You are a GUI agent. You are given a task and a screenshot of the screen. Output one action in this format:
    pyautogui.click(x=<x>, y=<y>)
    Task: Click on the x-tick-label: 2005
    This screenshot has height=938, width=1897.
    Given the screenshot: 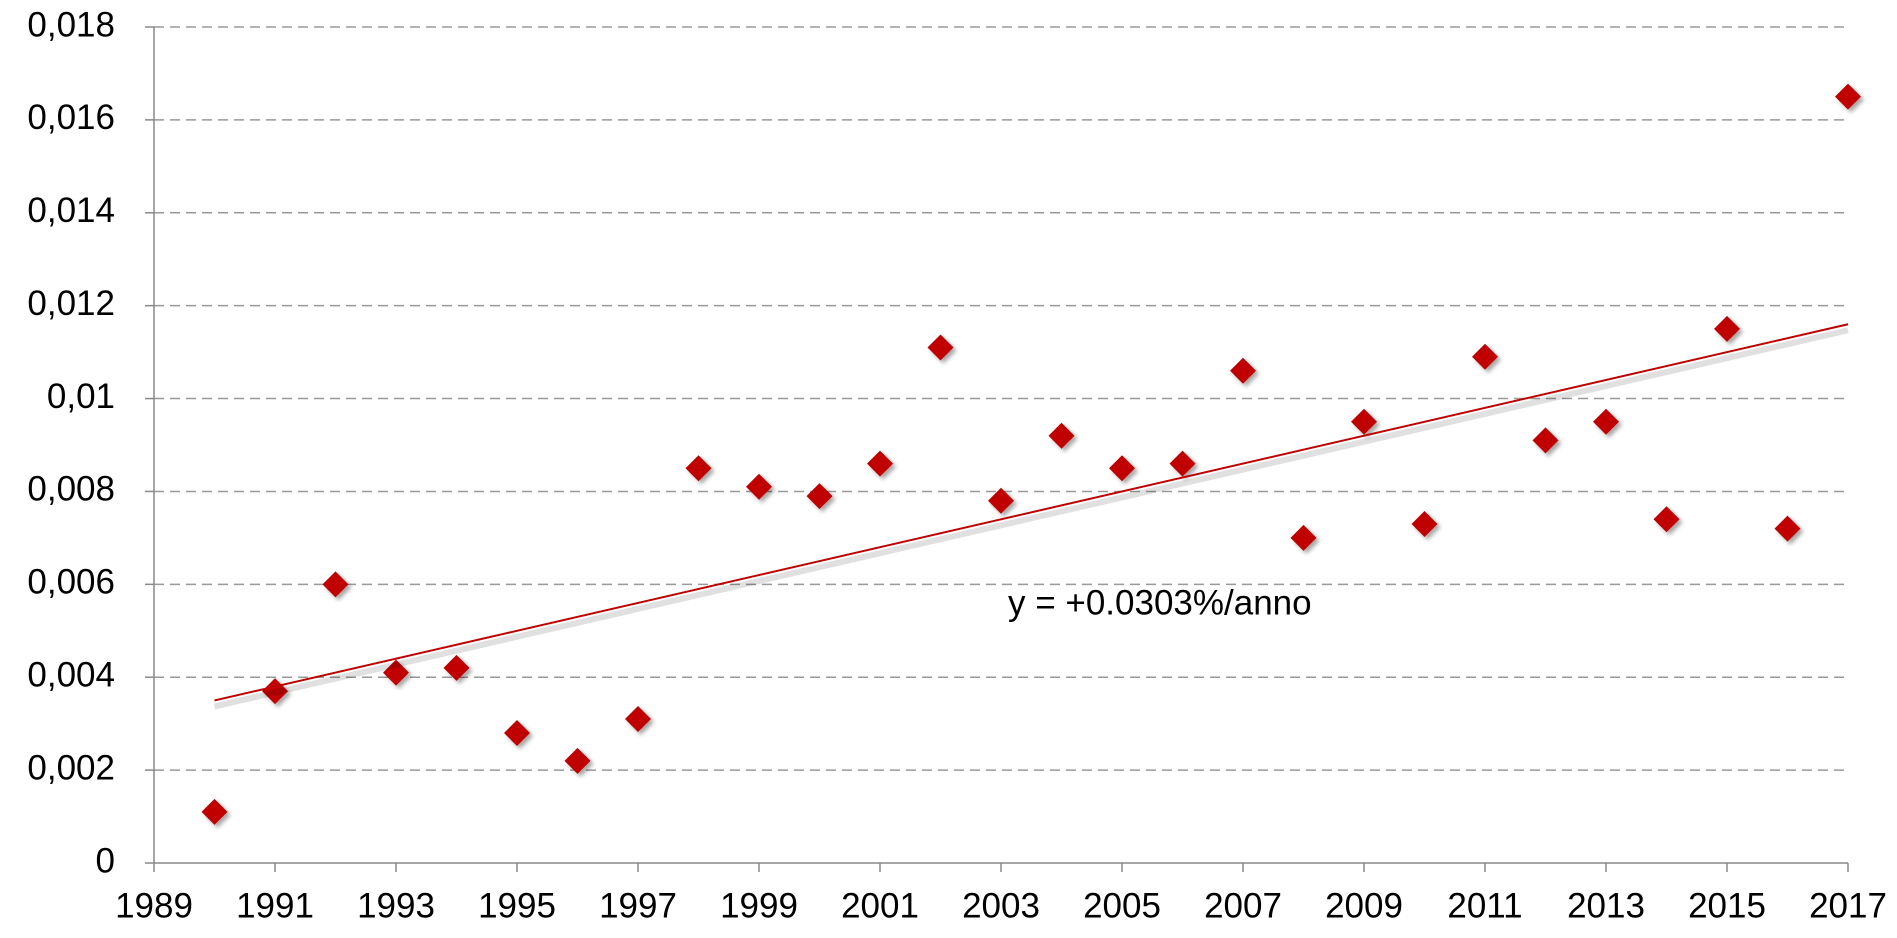 What is the action you would take?
    pyautogui.click(x=1122, y=905)
    